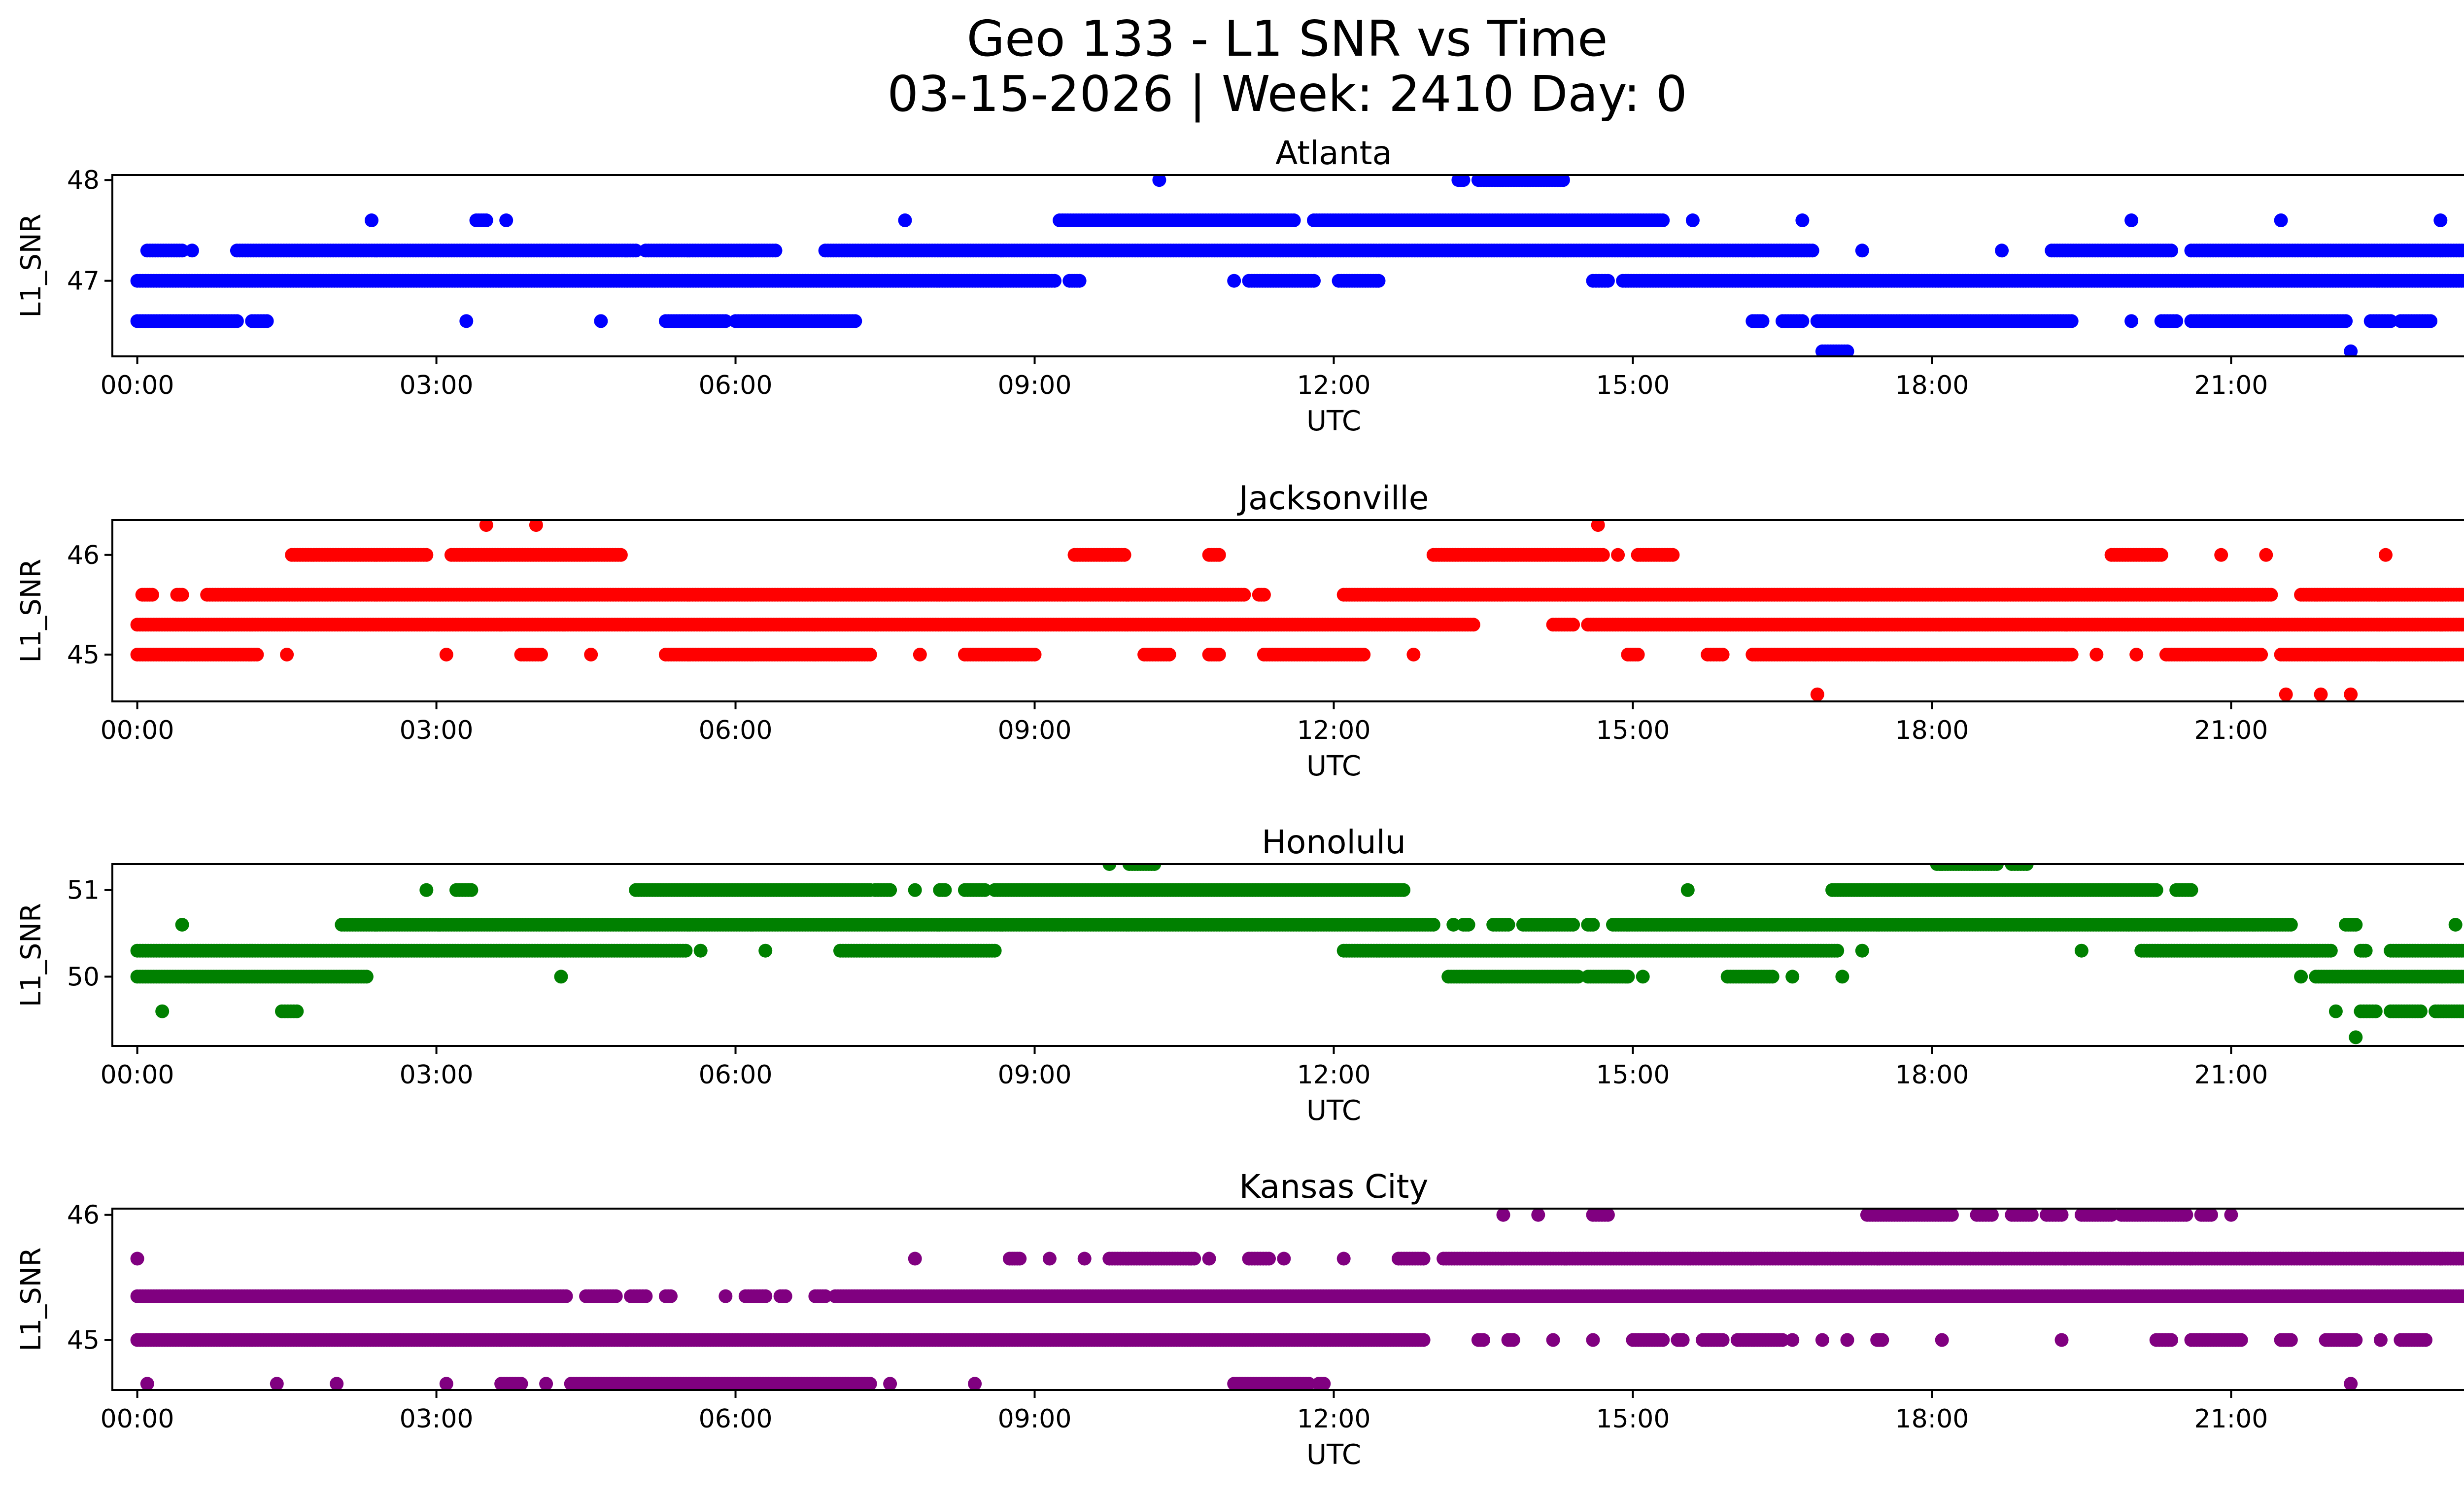 Image resolution: width=2464 pixels, height=1495 pixels. I want to click on panel-title: Atlanta, so click(1333, 153).